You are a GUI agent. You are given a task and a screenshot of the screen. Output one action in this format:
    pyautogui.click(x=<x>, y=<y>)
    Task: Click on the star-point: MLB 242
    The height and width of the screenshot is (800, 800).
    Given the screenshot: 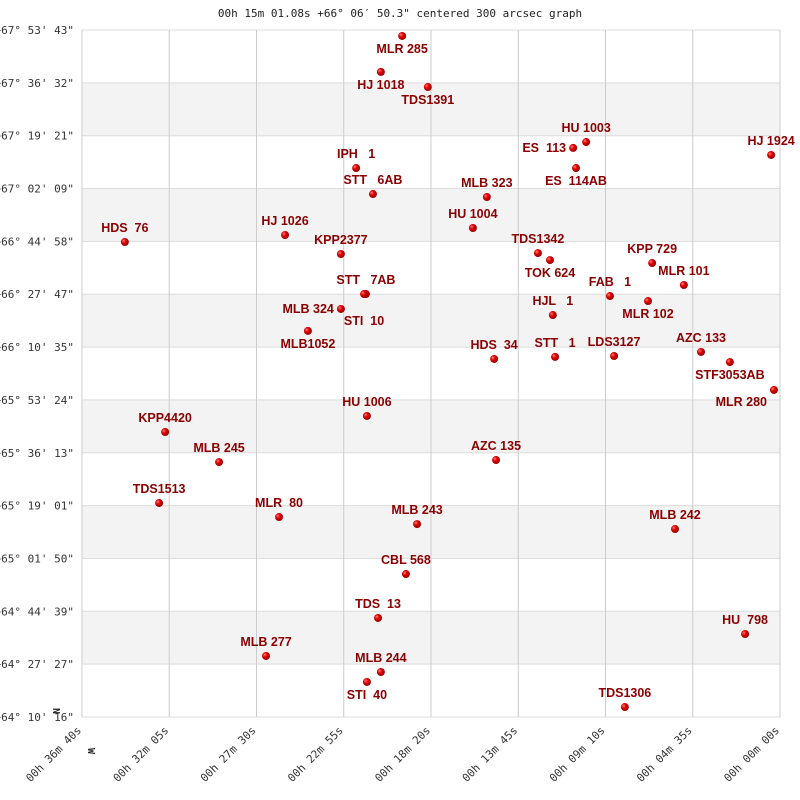 What is the action you would take?
    pyautogui.click(x=675, y=521)
    